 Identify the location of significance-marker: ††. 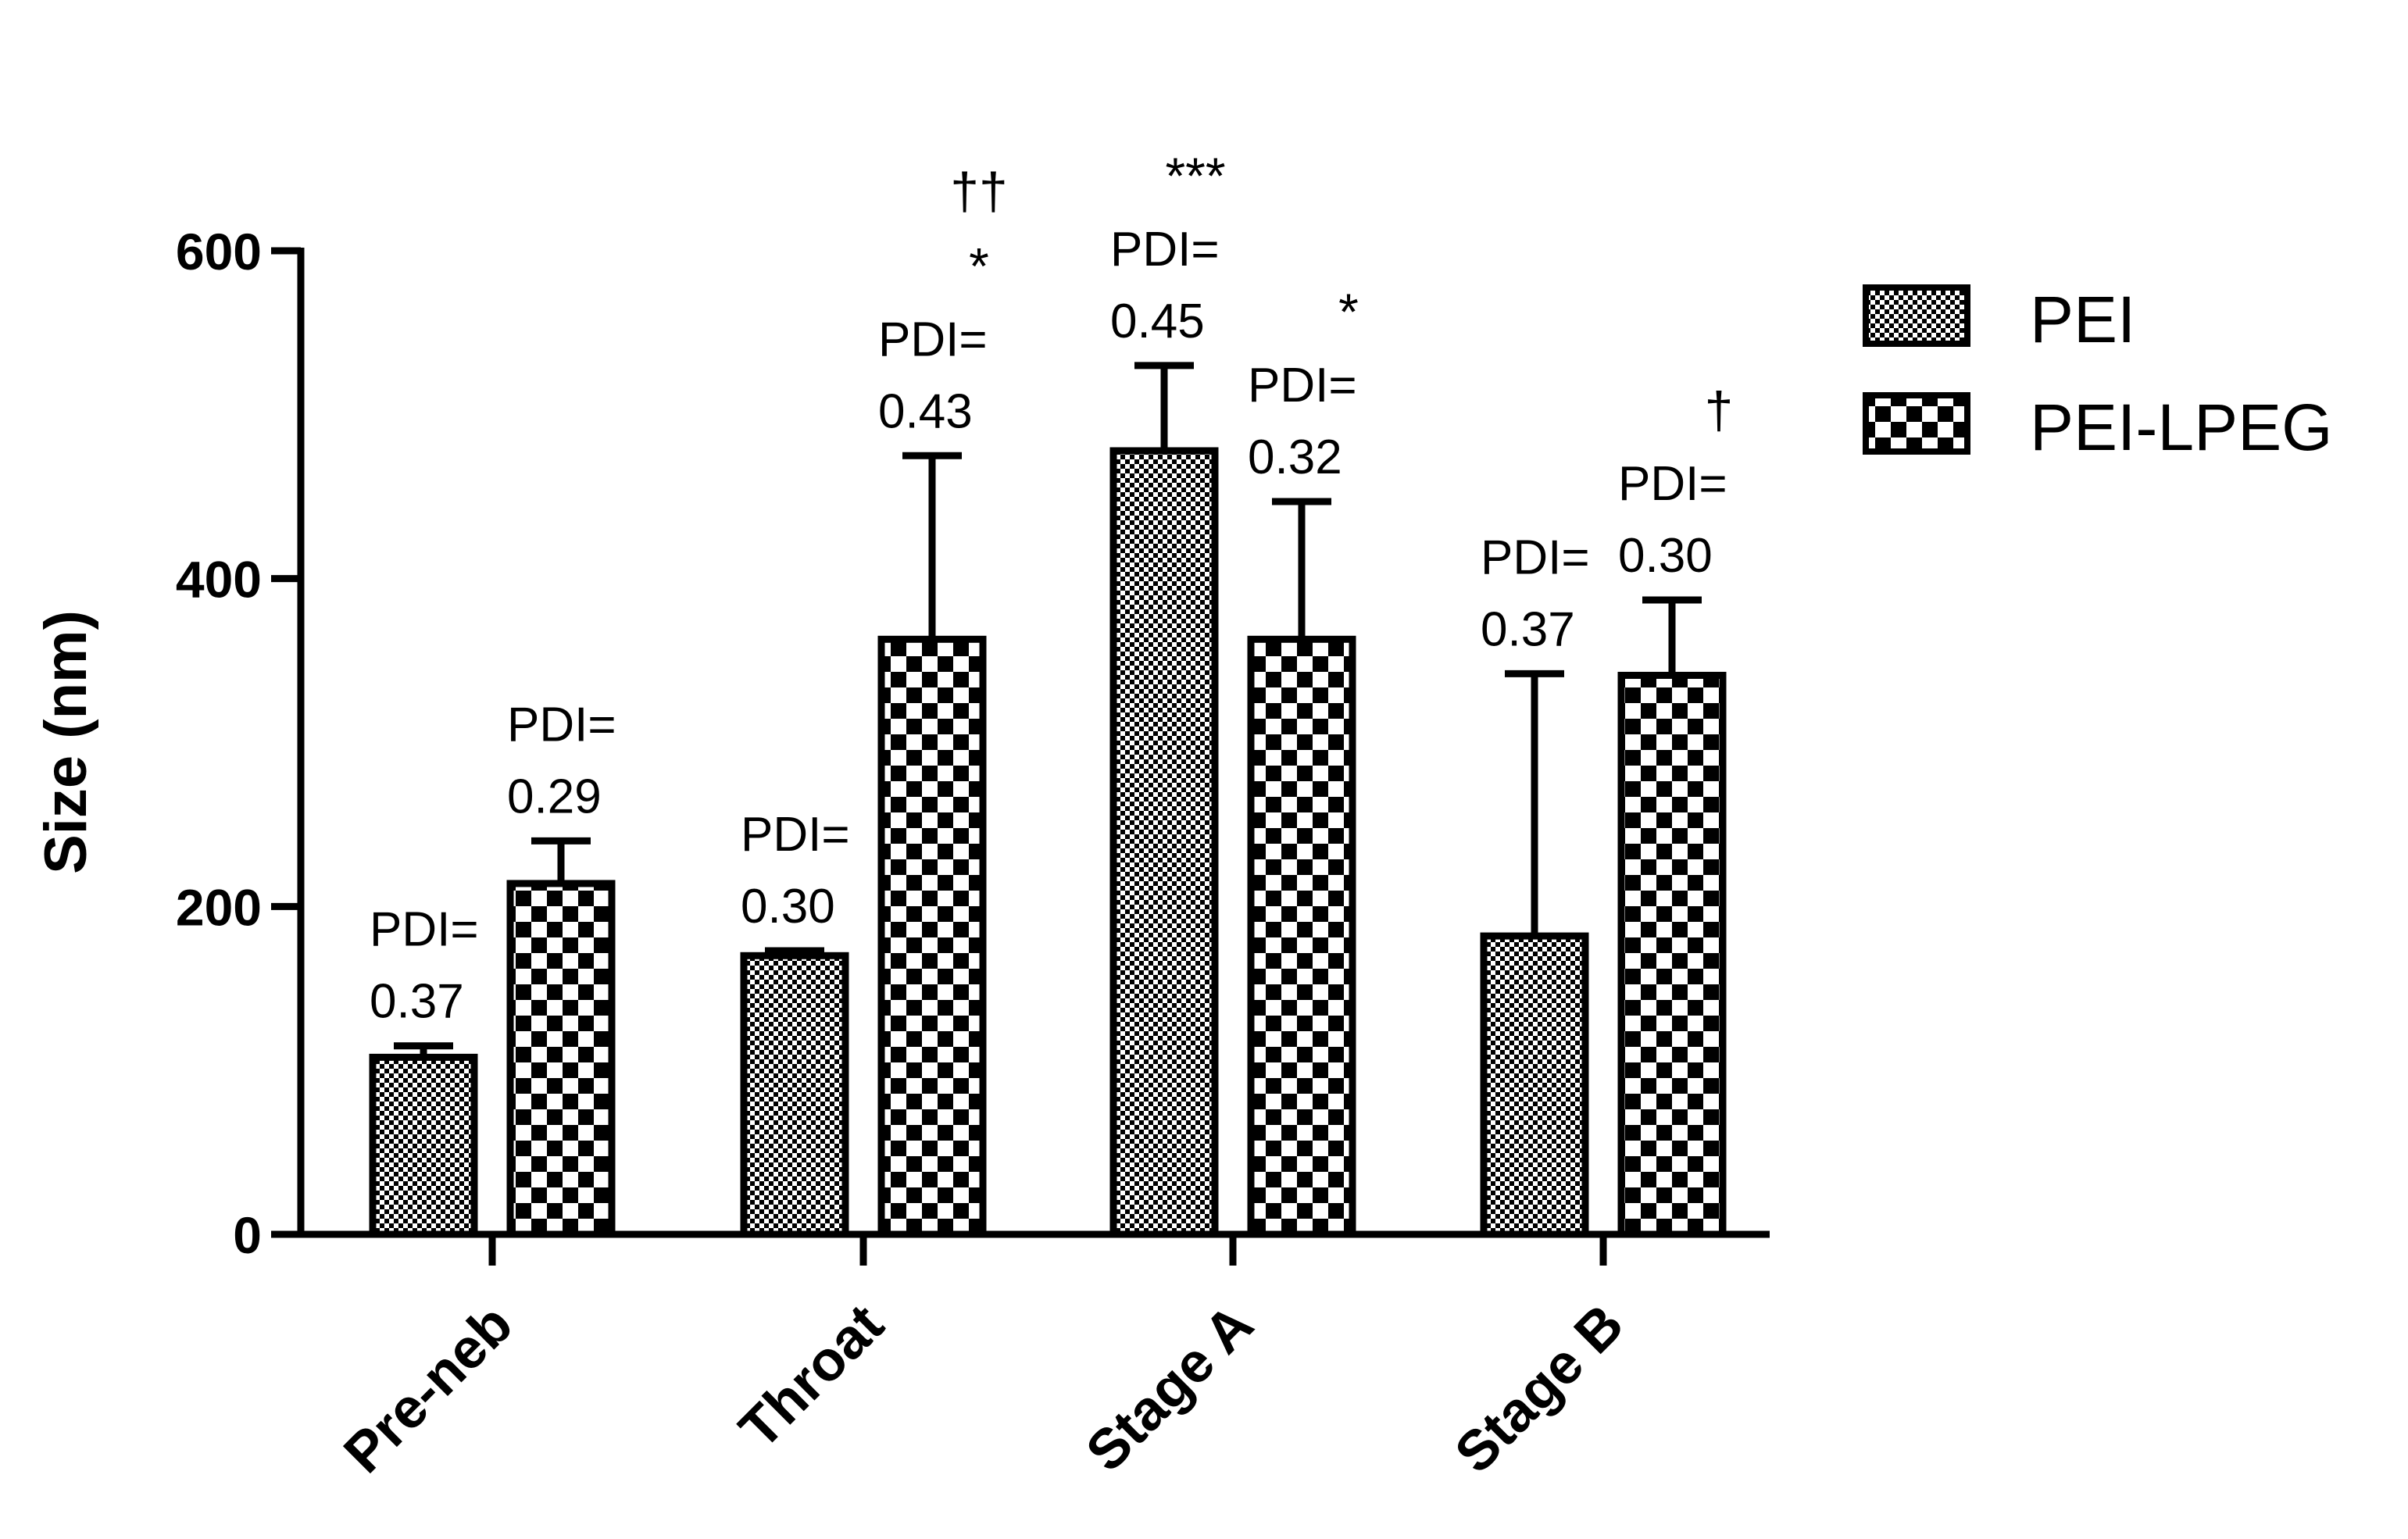
(978, 191).